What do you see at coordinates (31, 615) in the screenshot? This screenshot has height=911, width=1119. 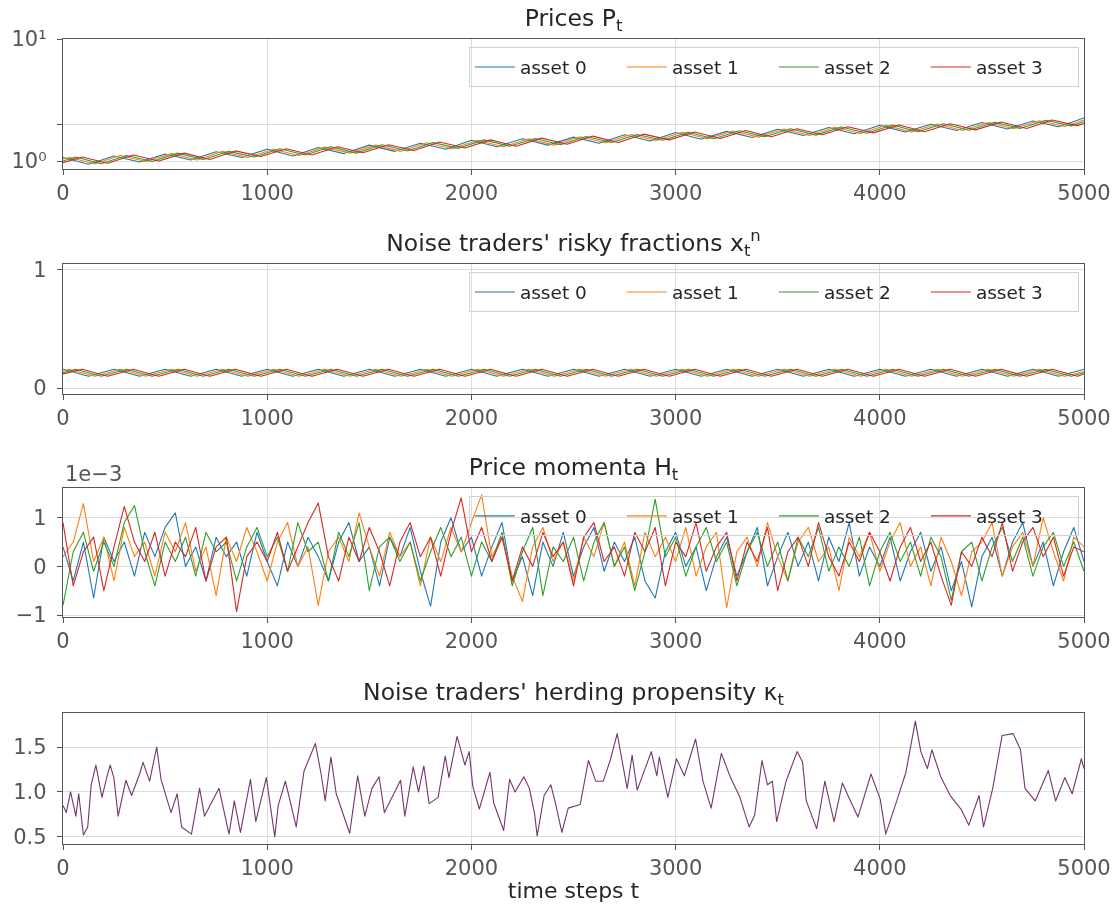 I see `y-tick-label: −1` at bounding box center [31, 615].